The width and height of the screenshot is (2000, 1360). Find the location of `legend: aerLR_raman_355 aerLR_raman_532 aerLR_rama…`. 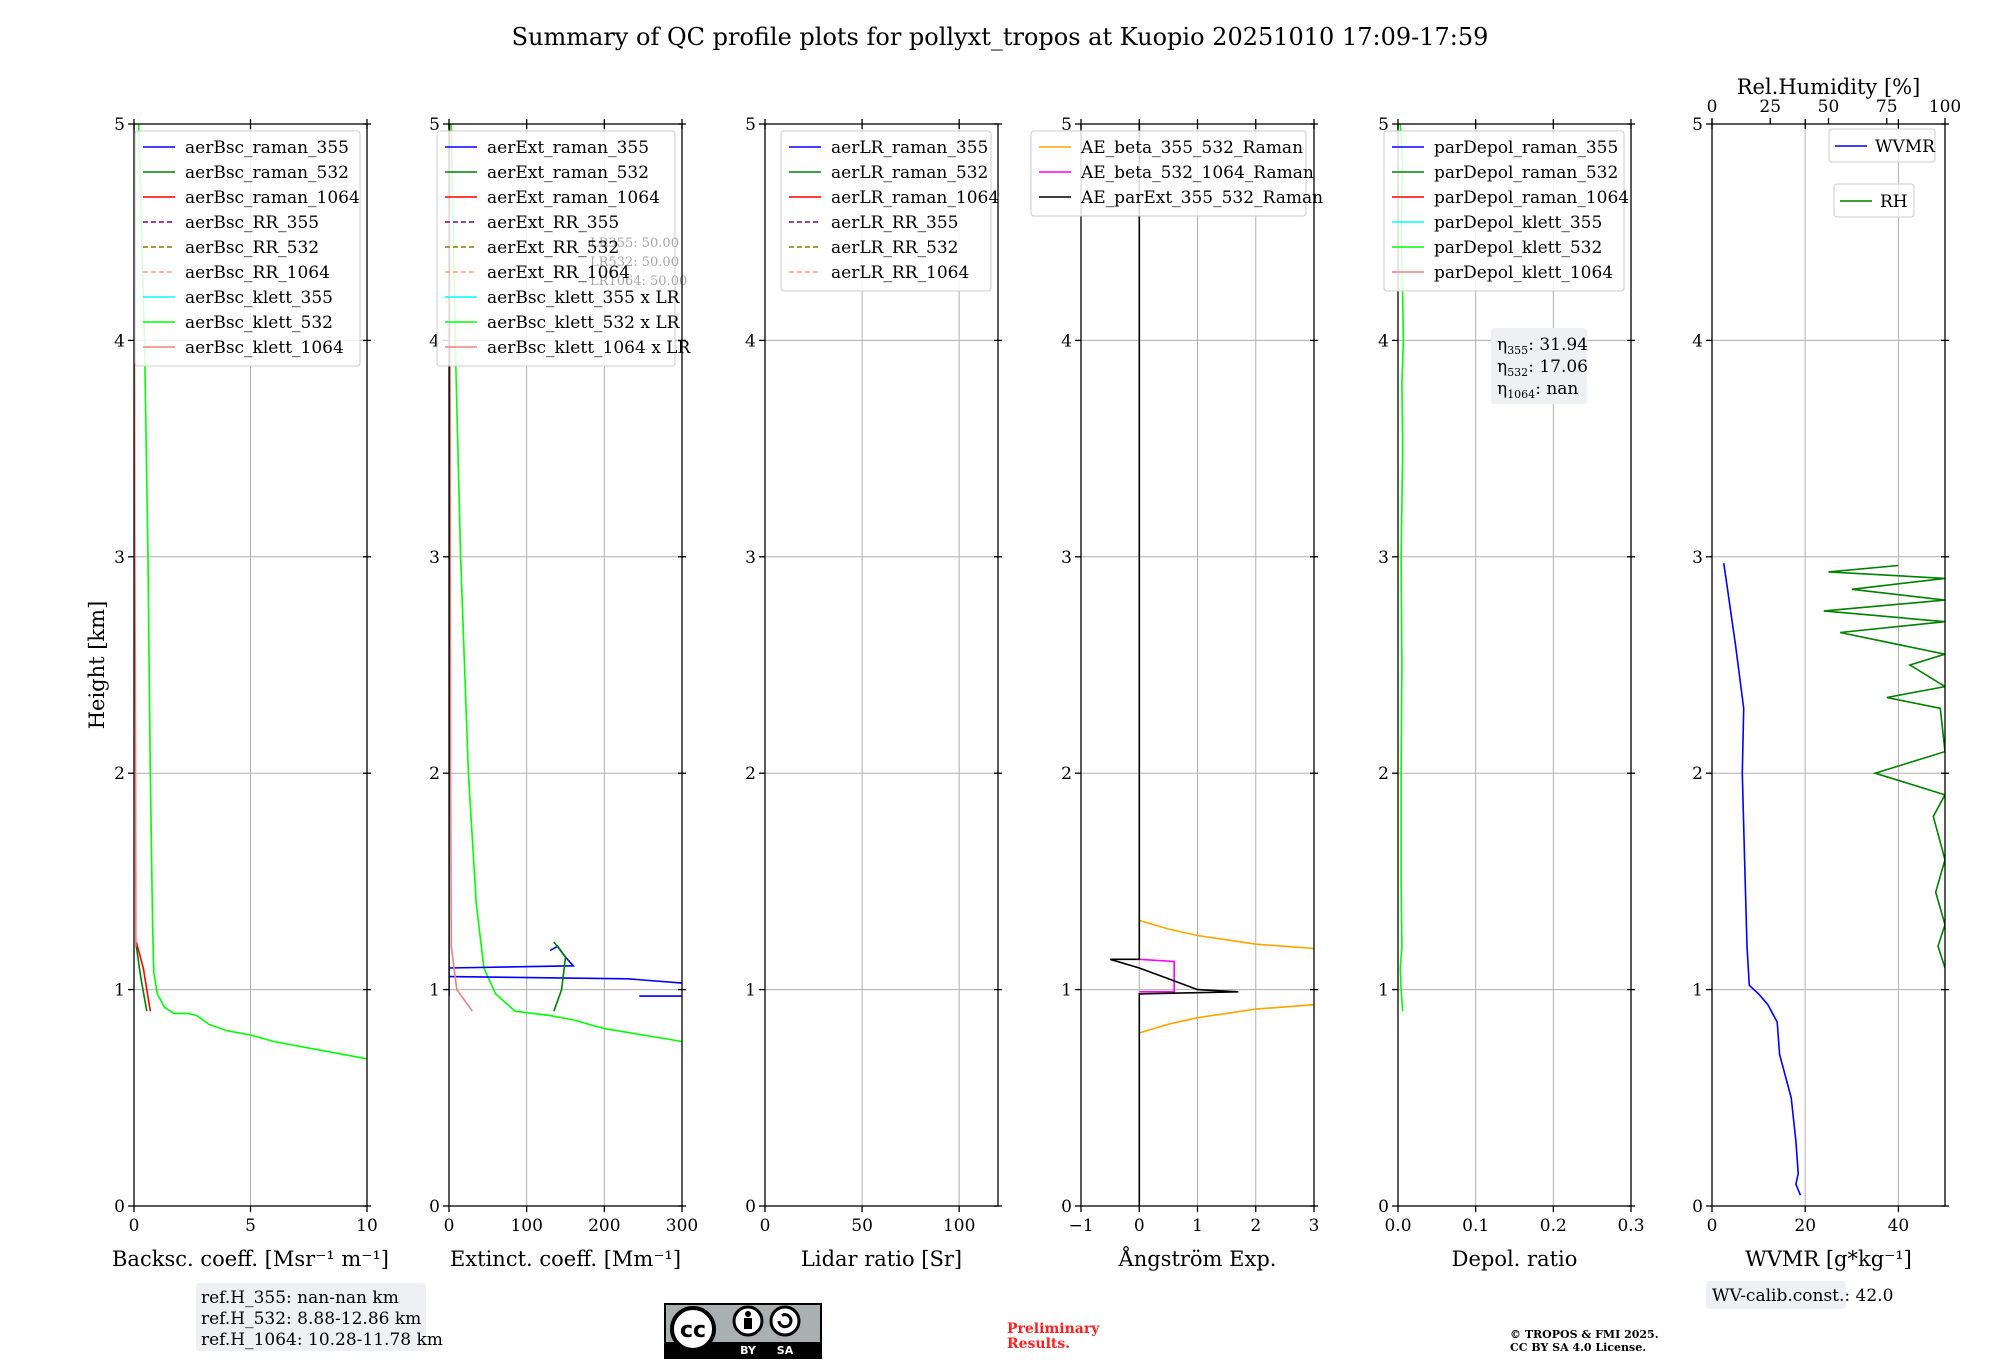

legend: aerLR_raman_355 aerLR_raman_532 aerLR_rama… is located at coordinates (889, 211).